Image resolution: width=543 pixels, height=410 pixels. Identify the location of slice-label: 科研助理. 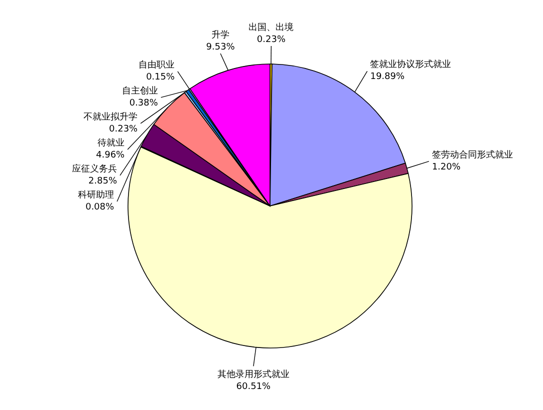
(96, 194).